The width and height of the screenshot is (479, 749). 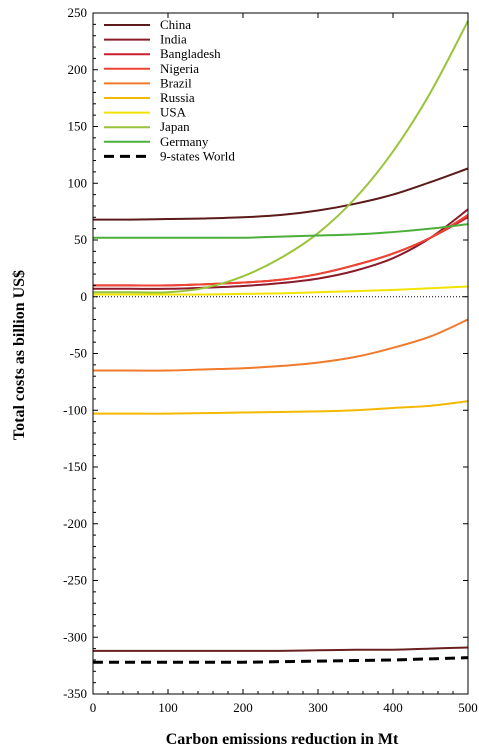 I want to click on series-line-russia, so click(x=280, y=407).